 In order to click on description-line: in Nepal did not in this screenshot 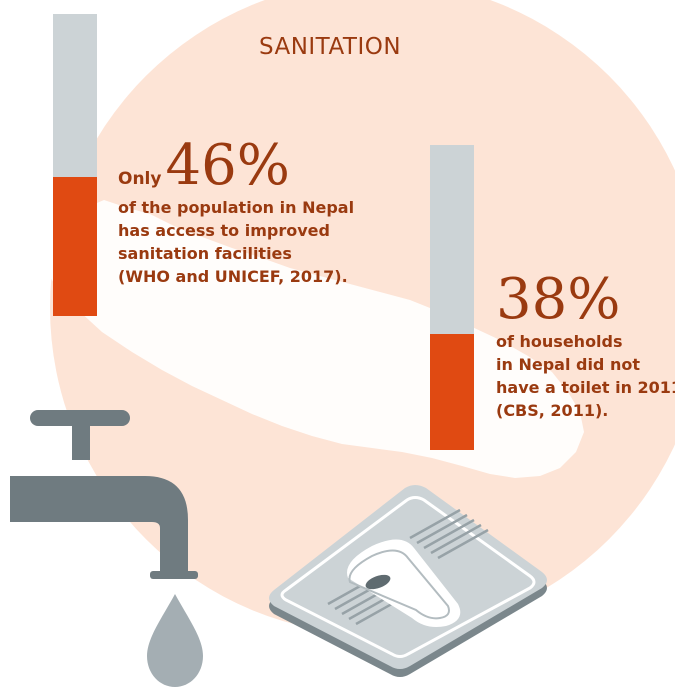, I will do `click(568, 364)`.